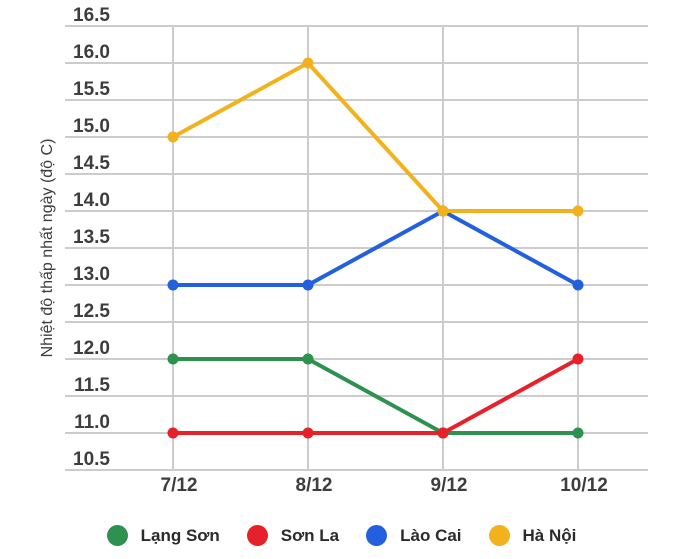 The height and width of the screenshot is (559, 683). I want to click on y-tick-label: 10.5, so click(91, 459).